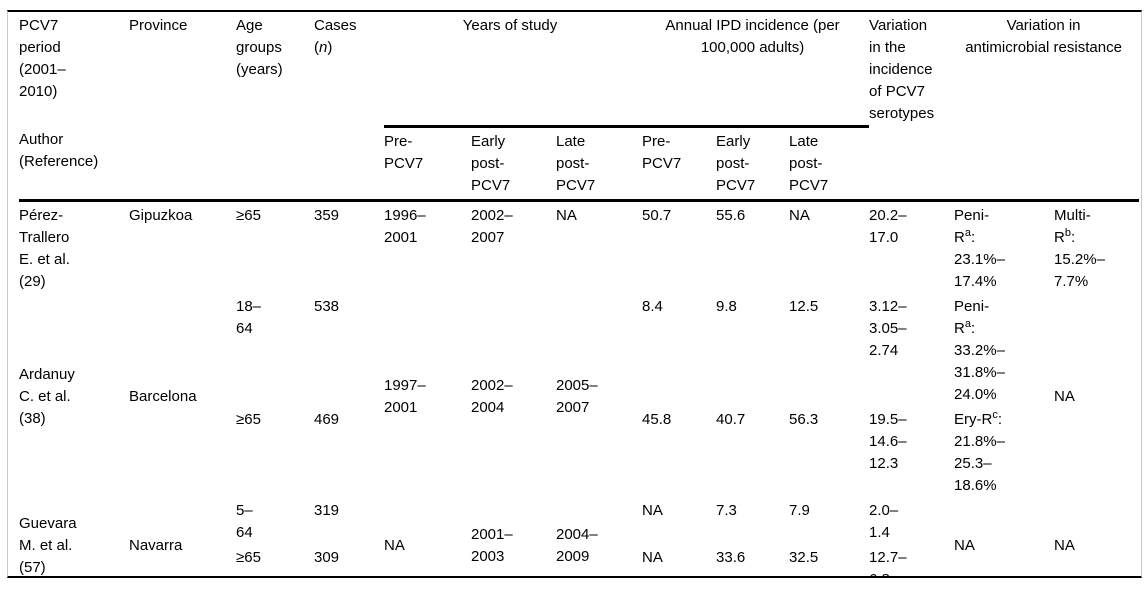  What do you see at coordinates (48, 545) in the screenshot?
I see `cell-author-guevara: Guevara M. et al. (57)` at bounding box center [48, 545].